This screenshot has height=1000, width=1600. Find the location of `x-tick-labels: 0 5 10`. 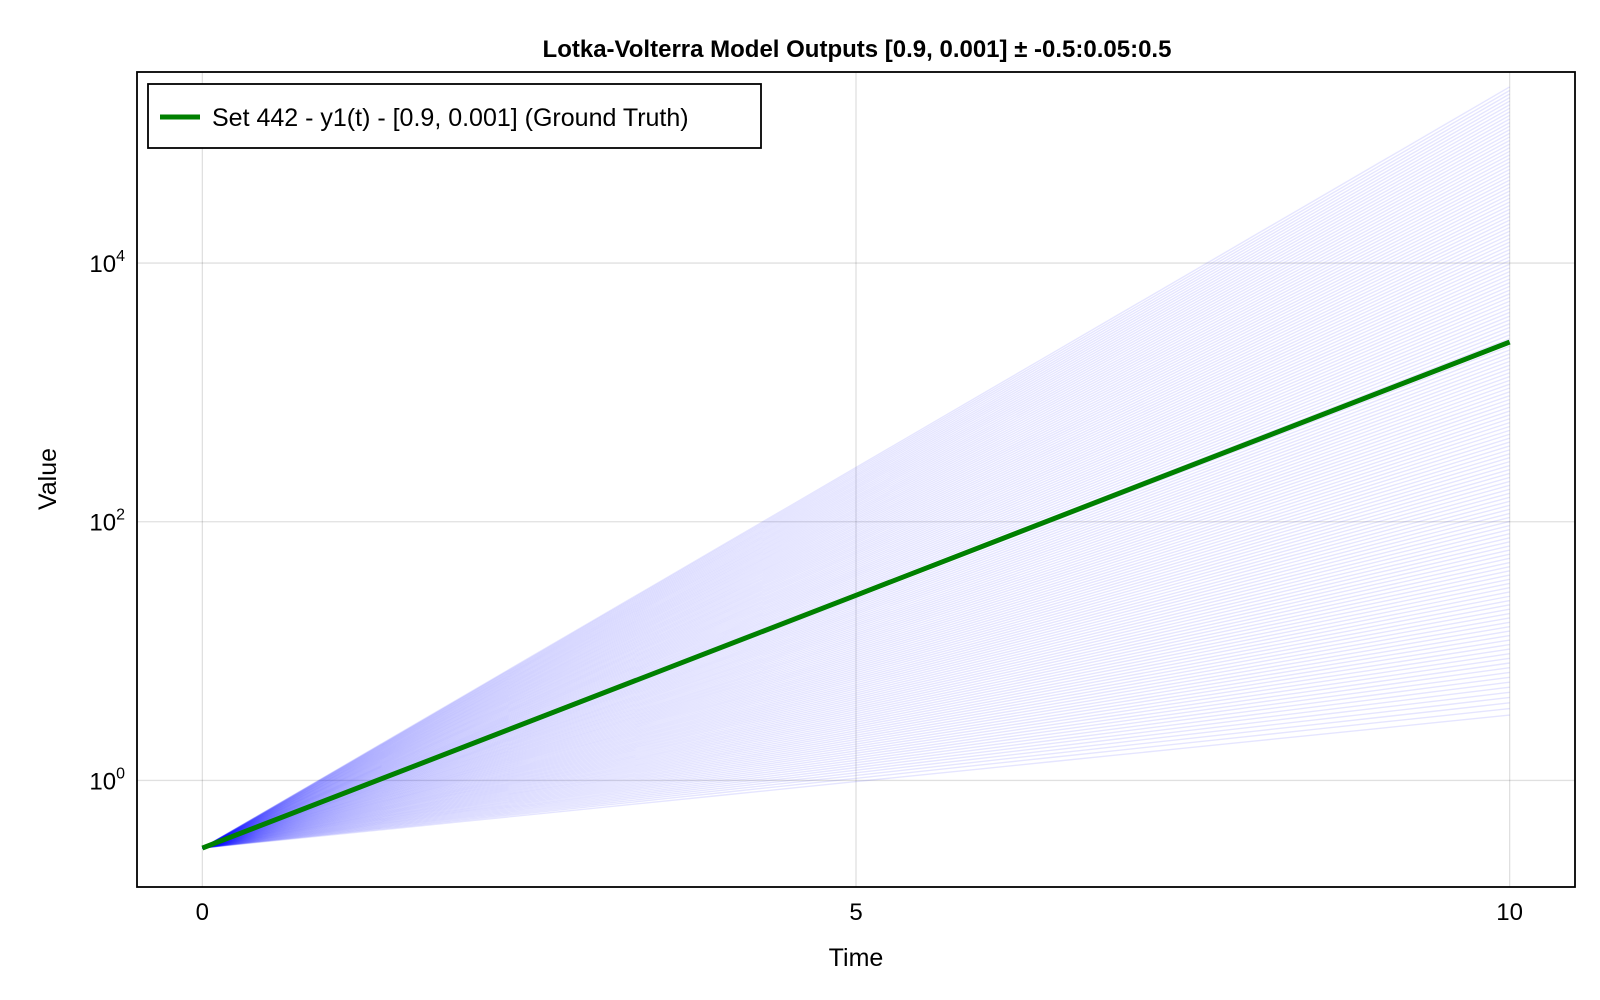

x-tick-labels: 0 5 10 is located at coordinates (859, 912).